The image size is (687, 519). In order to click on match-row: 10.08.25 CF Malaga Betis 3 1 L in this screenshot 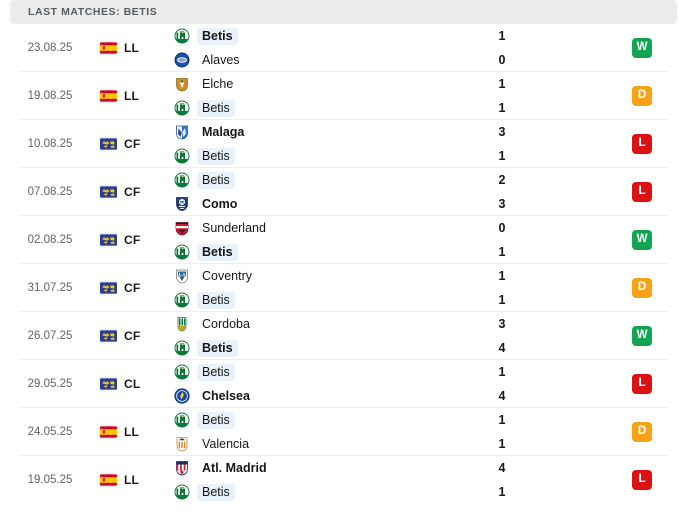, I will do `click(343, 144)`.